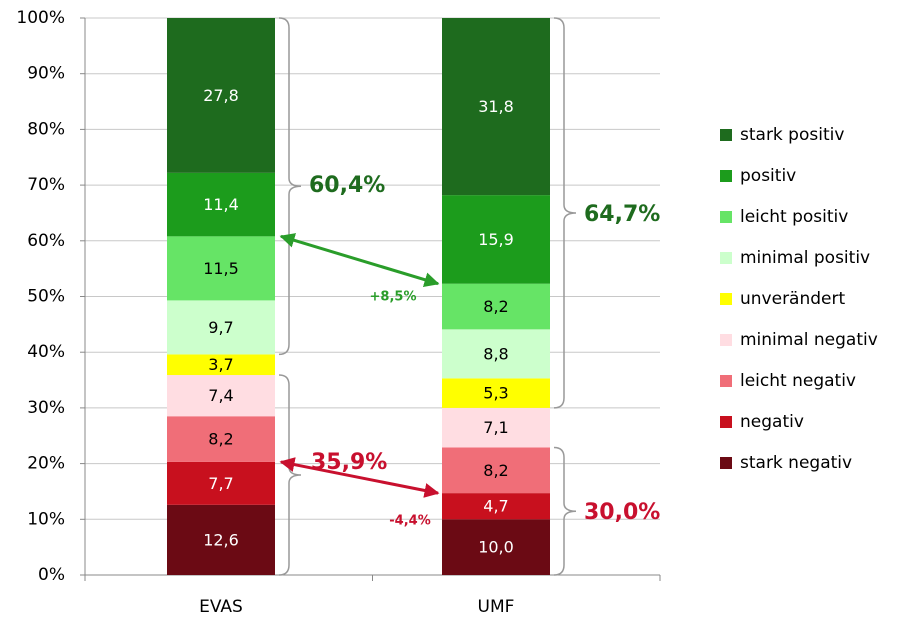 Image resolution: width=918 pixels, height=627 pixels. Describe the element at coordinates (792, 135) in the screenshot. I see `legend-label: stark positiv` at that location.